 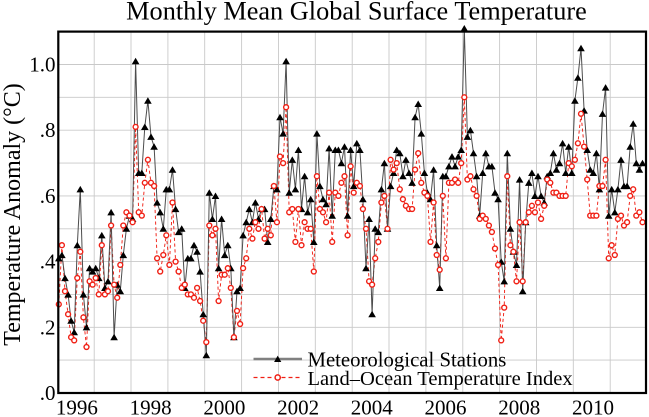 I want to click on svg-text: Land–Ocean Temperature Index, so click(x=441, y=379).